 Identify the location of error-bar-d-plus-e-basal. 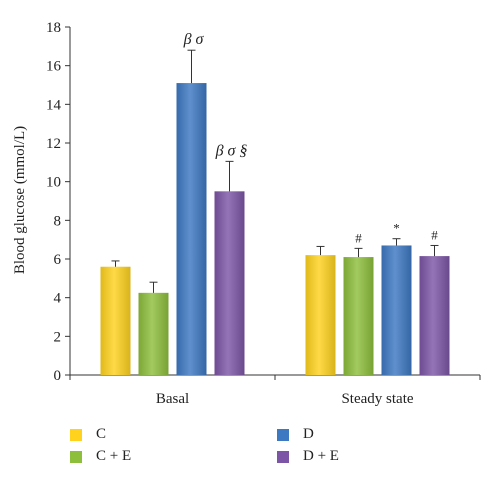
(229, 176).